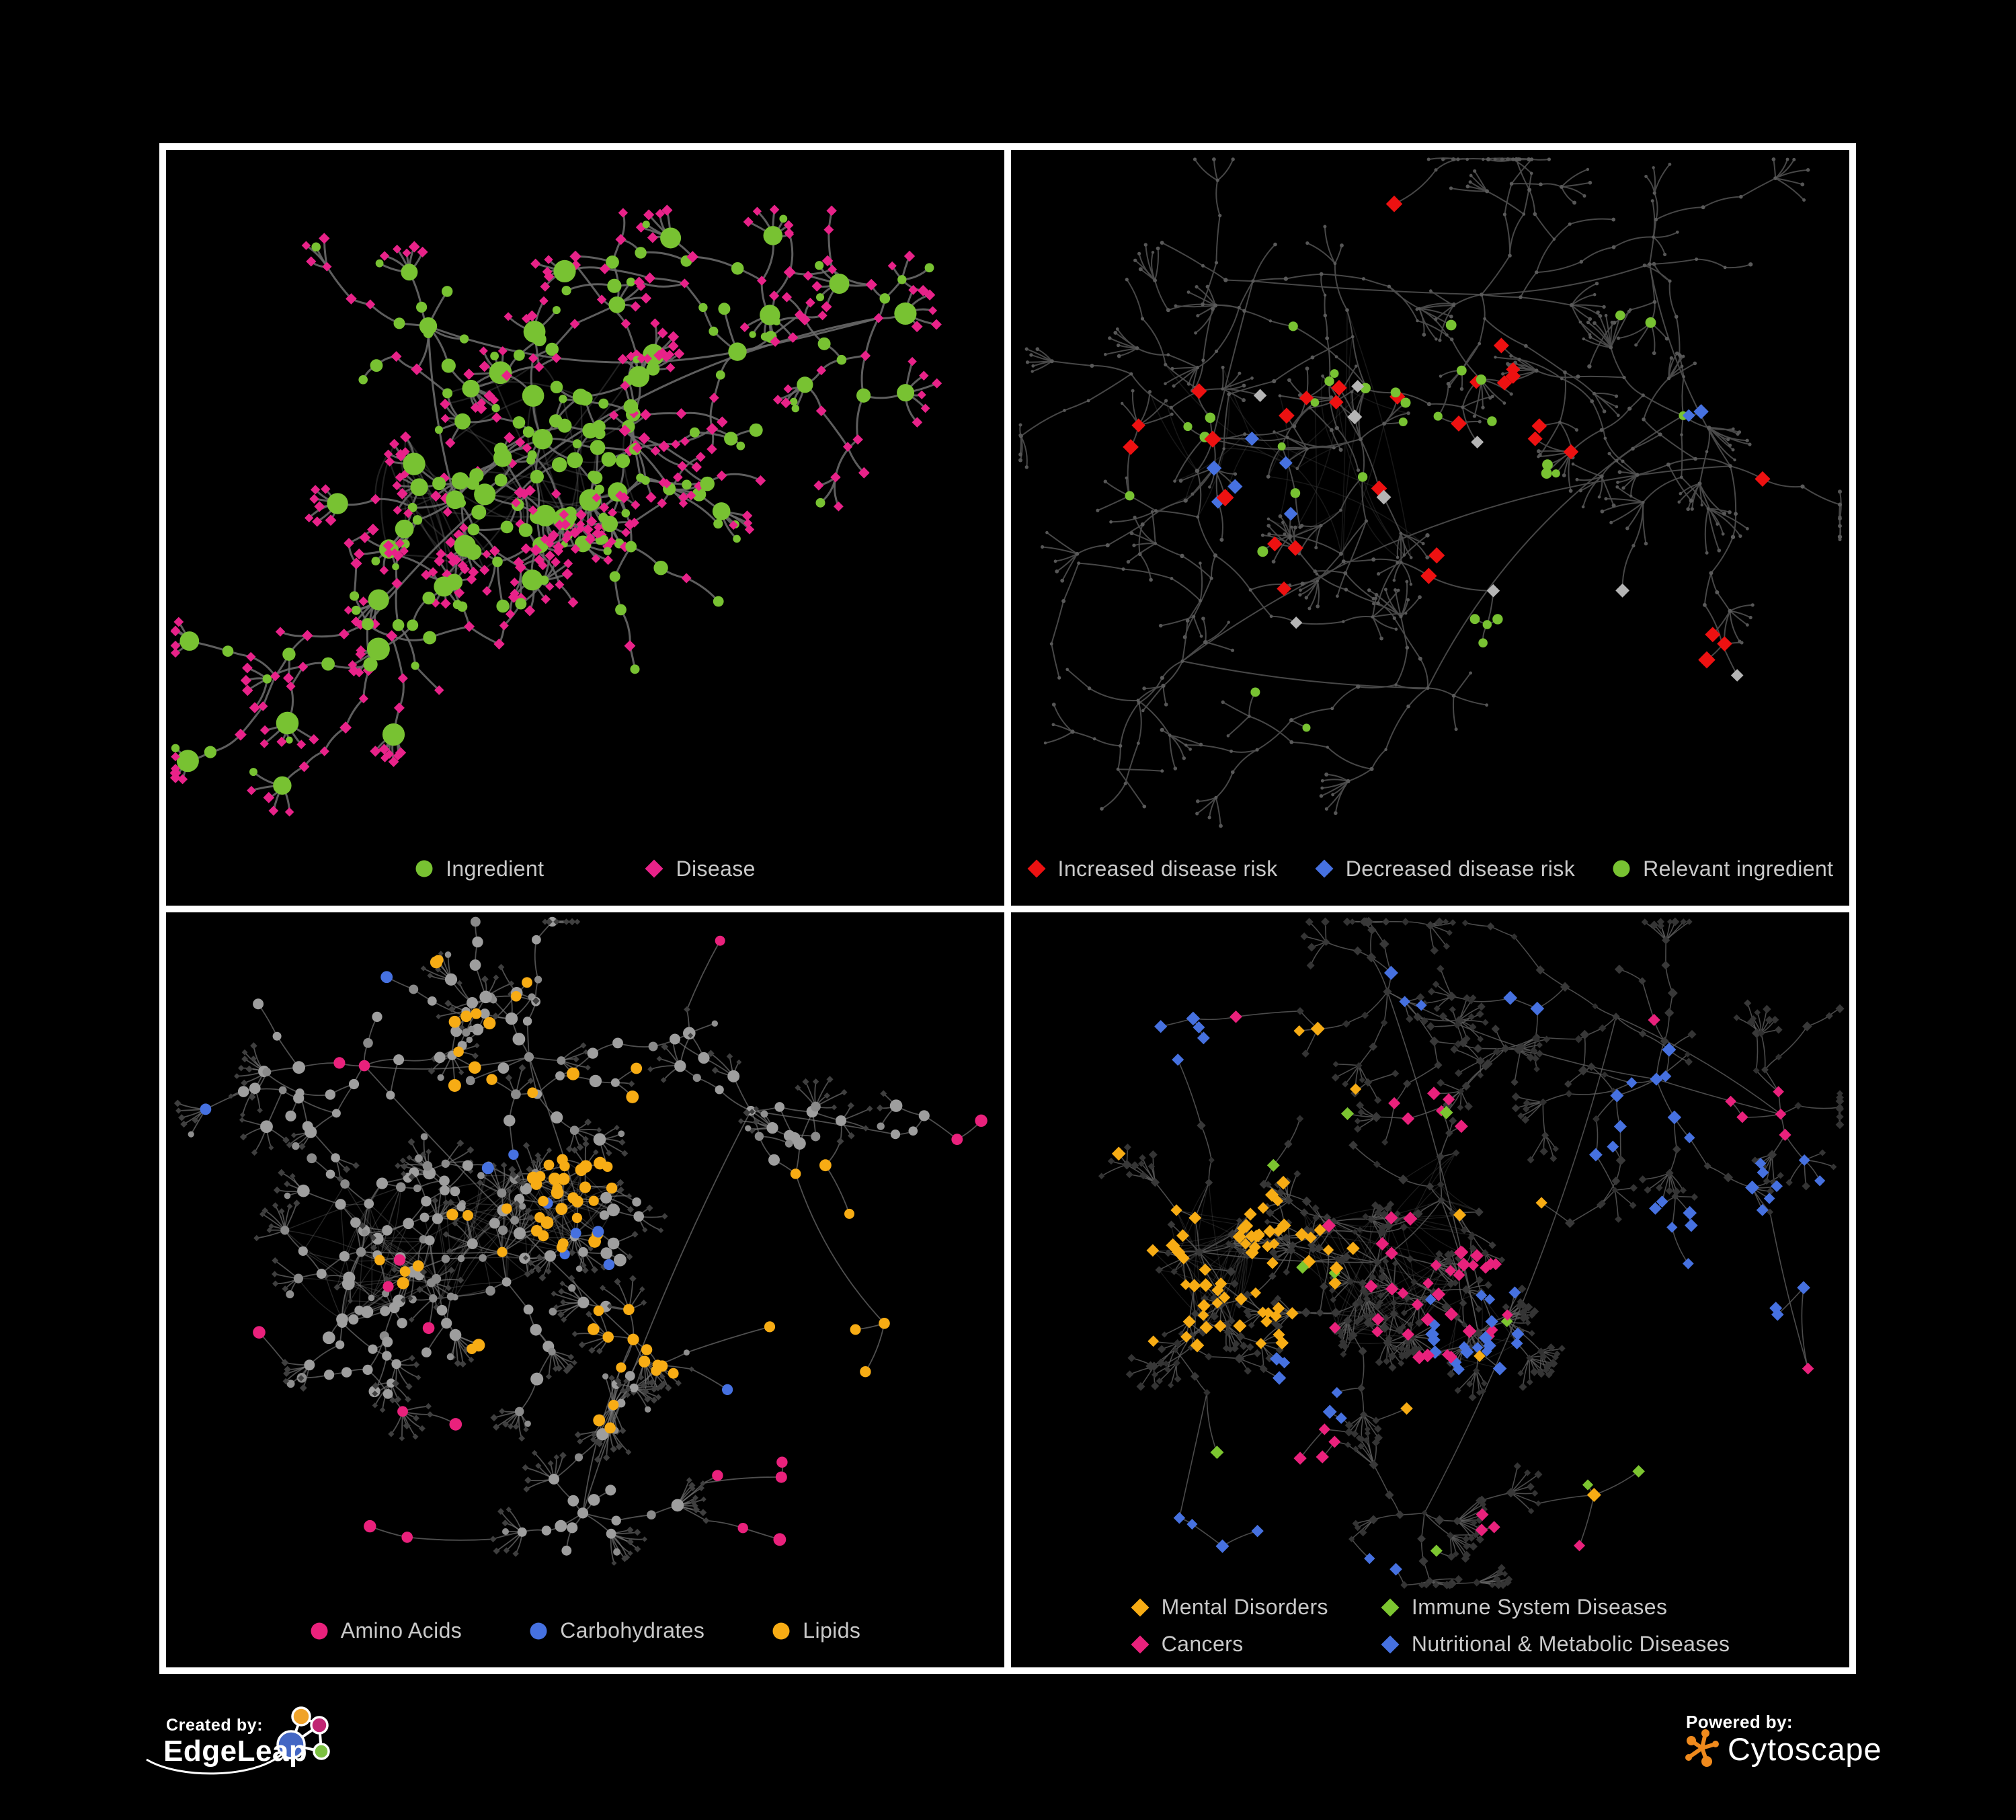 This screenshot has height=1820, width=2016. Describe the element at coordinates (235, 1751) in the screenshot. I see `edgeleap-wordmark: EdgeLeap` at that location.